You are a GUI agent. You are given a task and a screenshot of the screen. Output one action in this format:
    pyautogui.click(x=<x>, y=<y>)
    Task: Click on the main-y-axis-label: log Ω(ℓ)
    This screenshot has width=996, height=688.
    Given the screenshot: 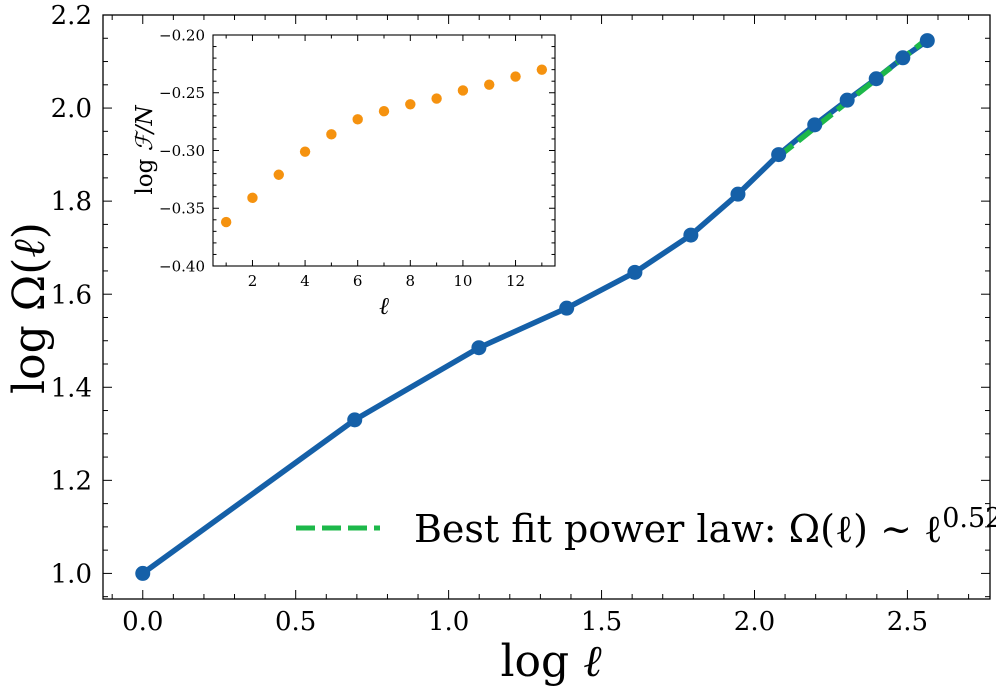 What is the action you would take?
    pyautogui.click(x=29, y=308)
    